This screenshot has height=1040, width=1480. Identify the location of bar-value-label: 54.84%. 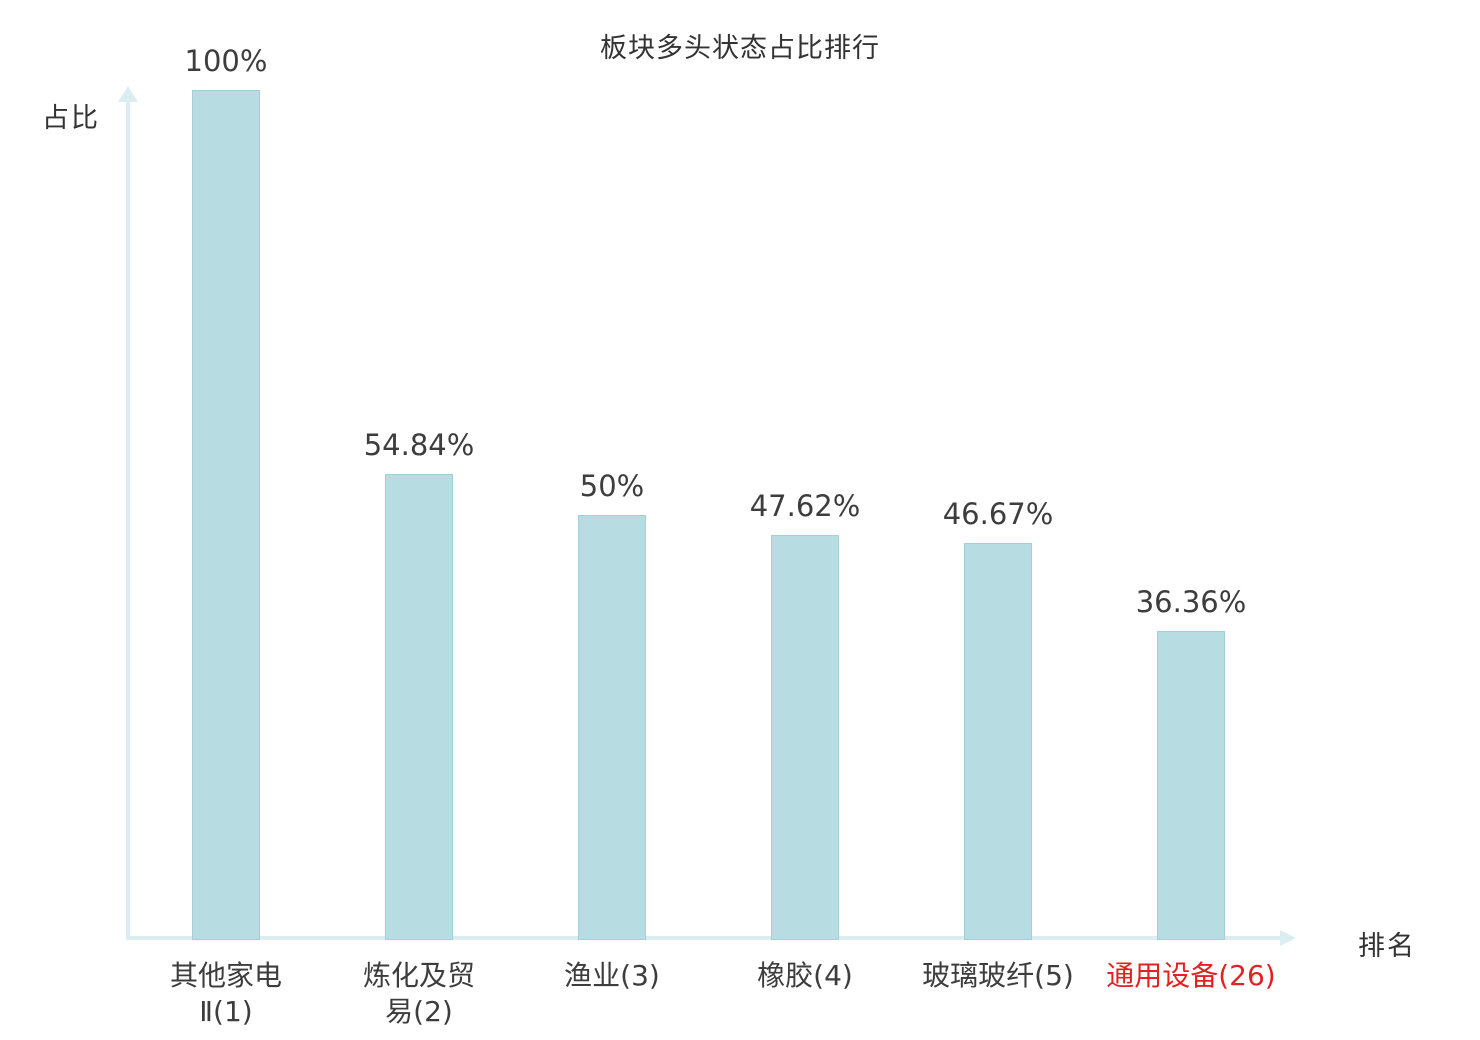
(419, 444).